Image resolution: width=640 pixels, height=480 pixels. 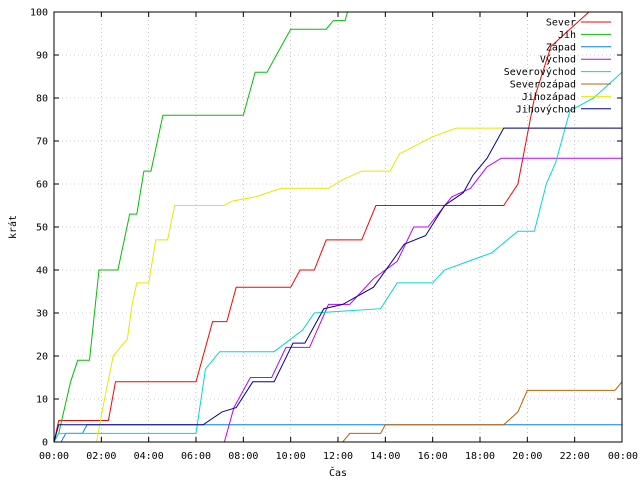 What do you see at coordinates (567, 35) in the screenshot?
I see `legend-label: Jih` at bounding box center [567, 35].